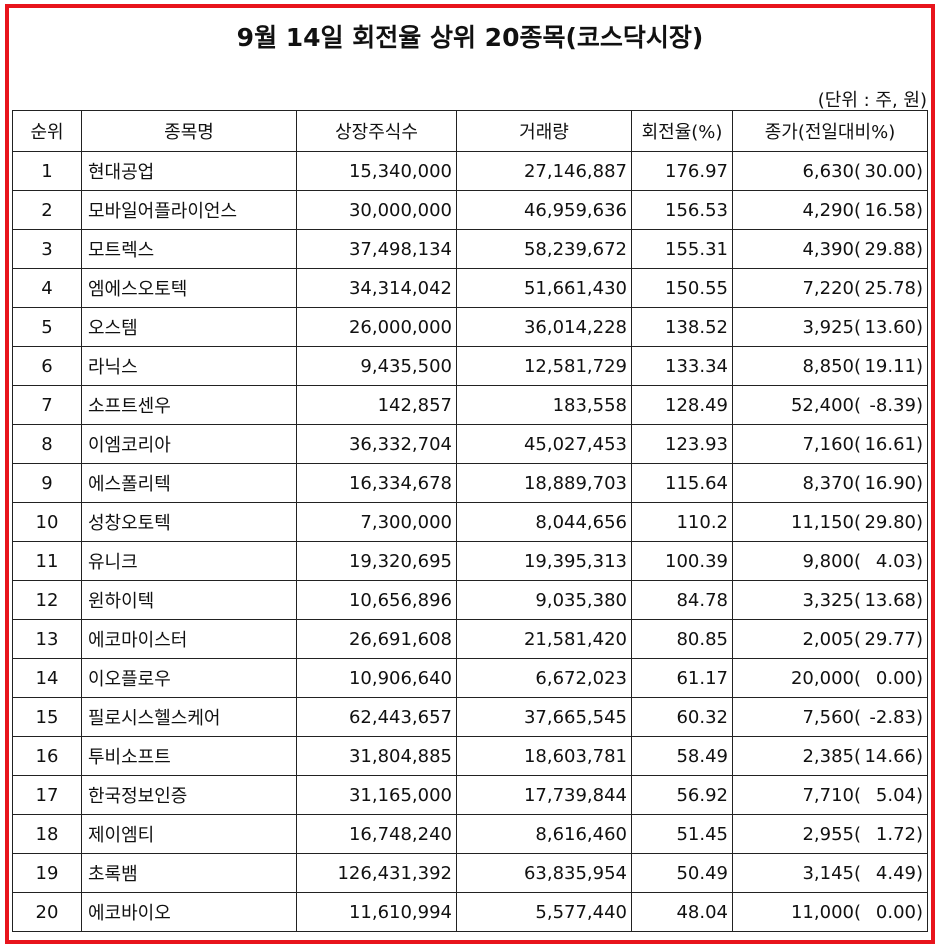 This screenshot has width=937, height=949. What do you see at coordinates (544, 131) in the screenshot?
I see `header-volume: 거래량` at bounding box center [544, 131].